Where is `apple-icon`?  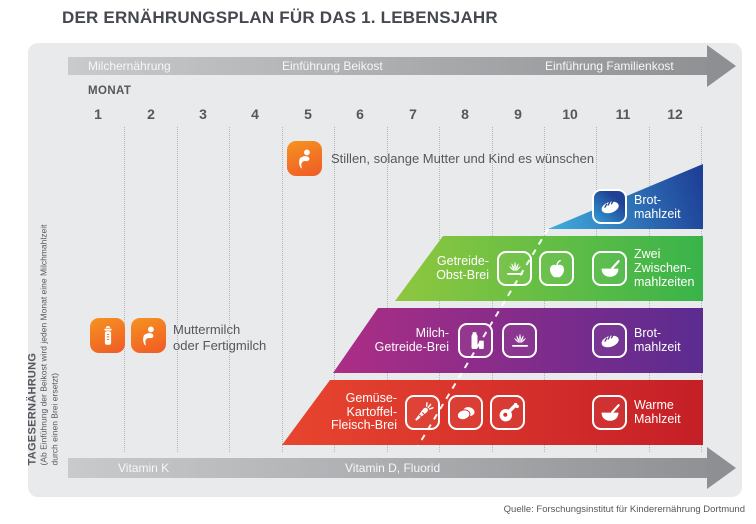
apple-icon is located at coordinates (556, 268).